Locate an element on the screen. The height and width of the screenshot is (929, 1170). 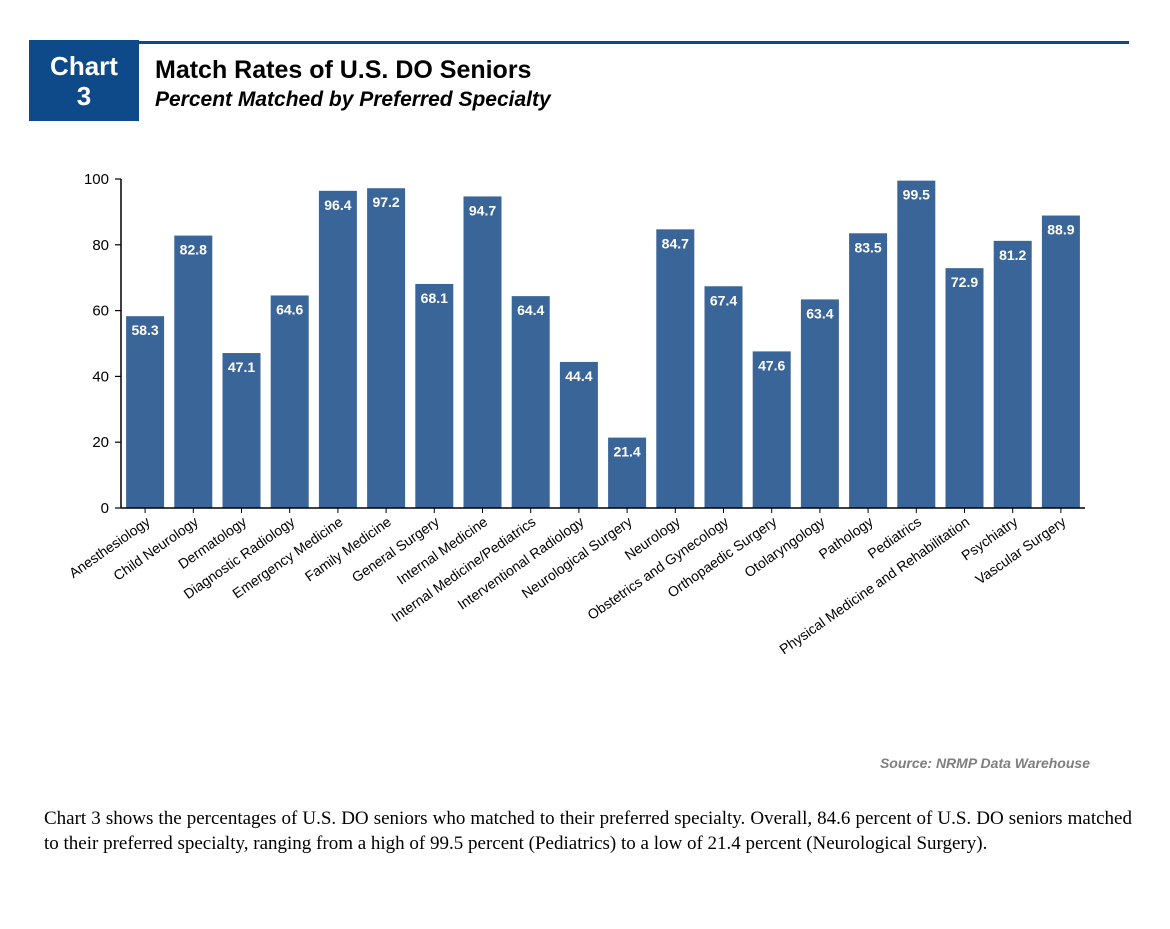
source-note: Source: NRMP Data Warehouse is located at coordinates (984, 763).